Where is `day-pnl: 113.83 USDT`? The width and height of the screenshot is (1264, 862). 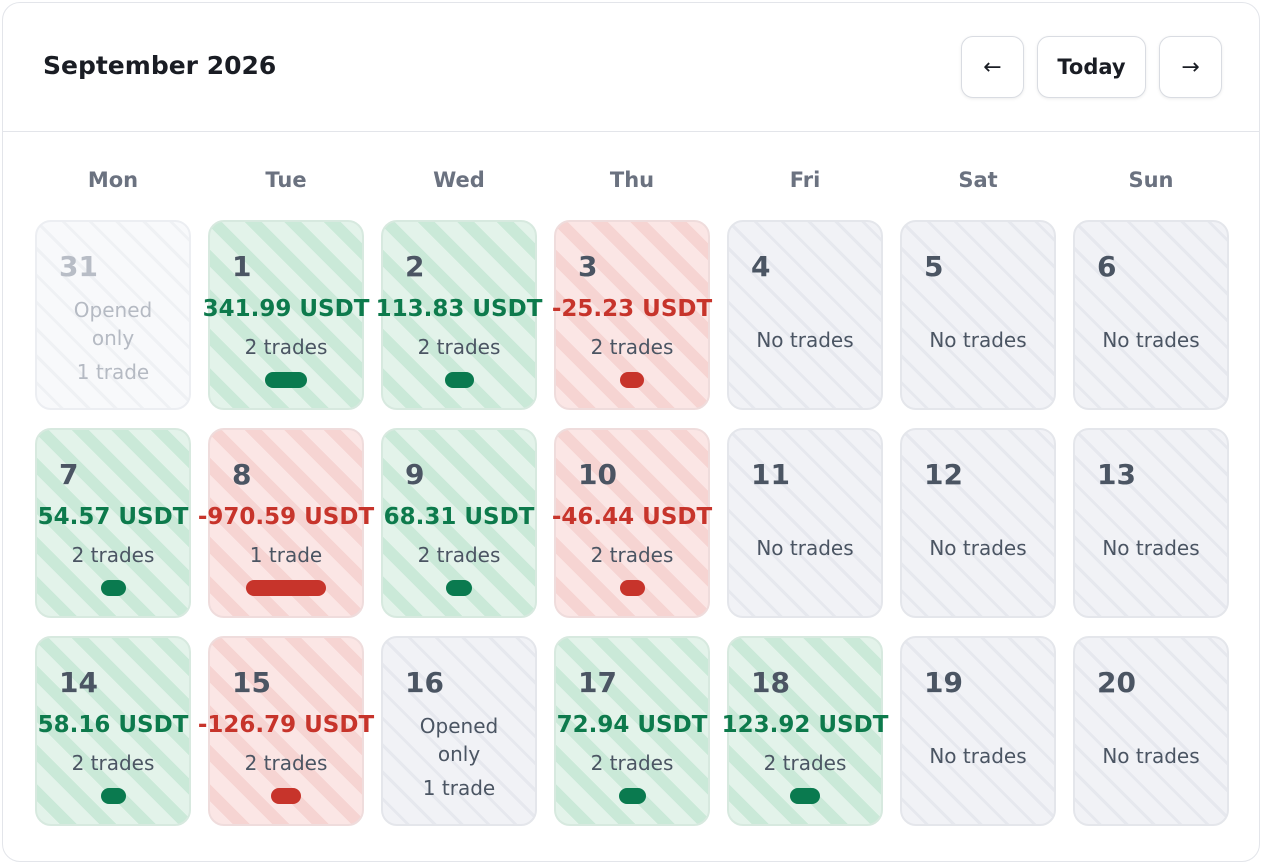
day-pnl: 113.83 USDT is located at coordinates (459, 309).